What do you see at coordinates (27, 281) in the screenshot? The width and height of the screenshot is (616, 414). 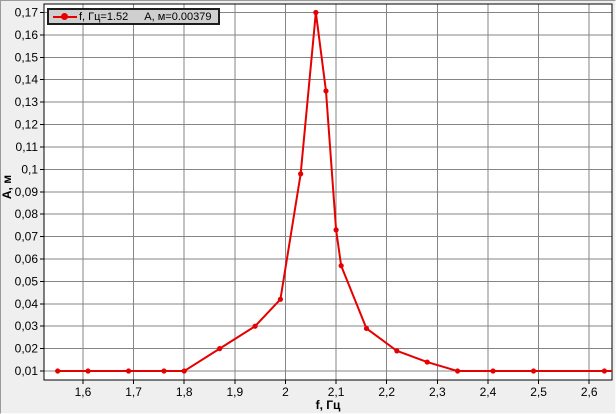 I see `y-tick-label: 0,05` at bounding box center [27, 281].